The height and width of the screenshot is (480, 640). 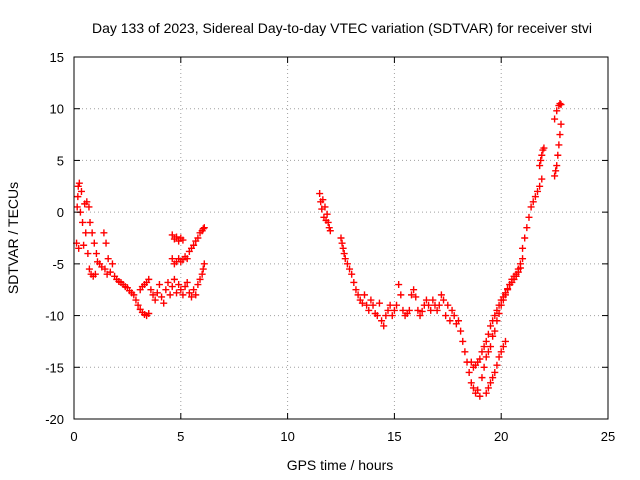 What do you see at coordinates (58, 264) in the screenshot?
I see `y-tick-label: -5` at bounding box center [58, 264].